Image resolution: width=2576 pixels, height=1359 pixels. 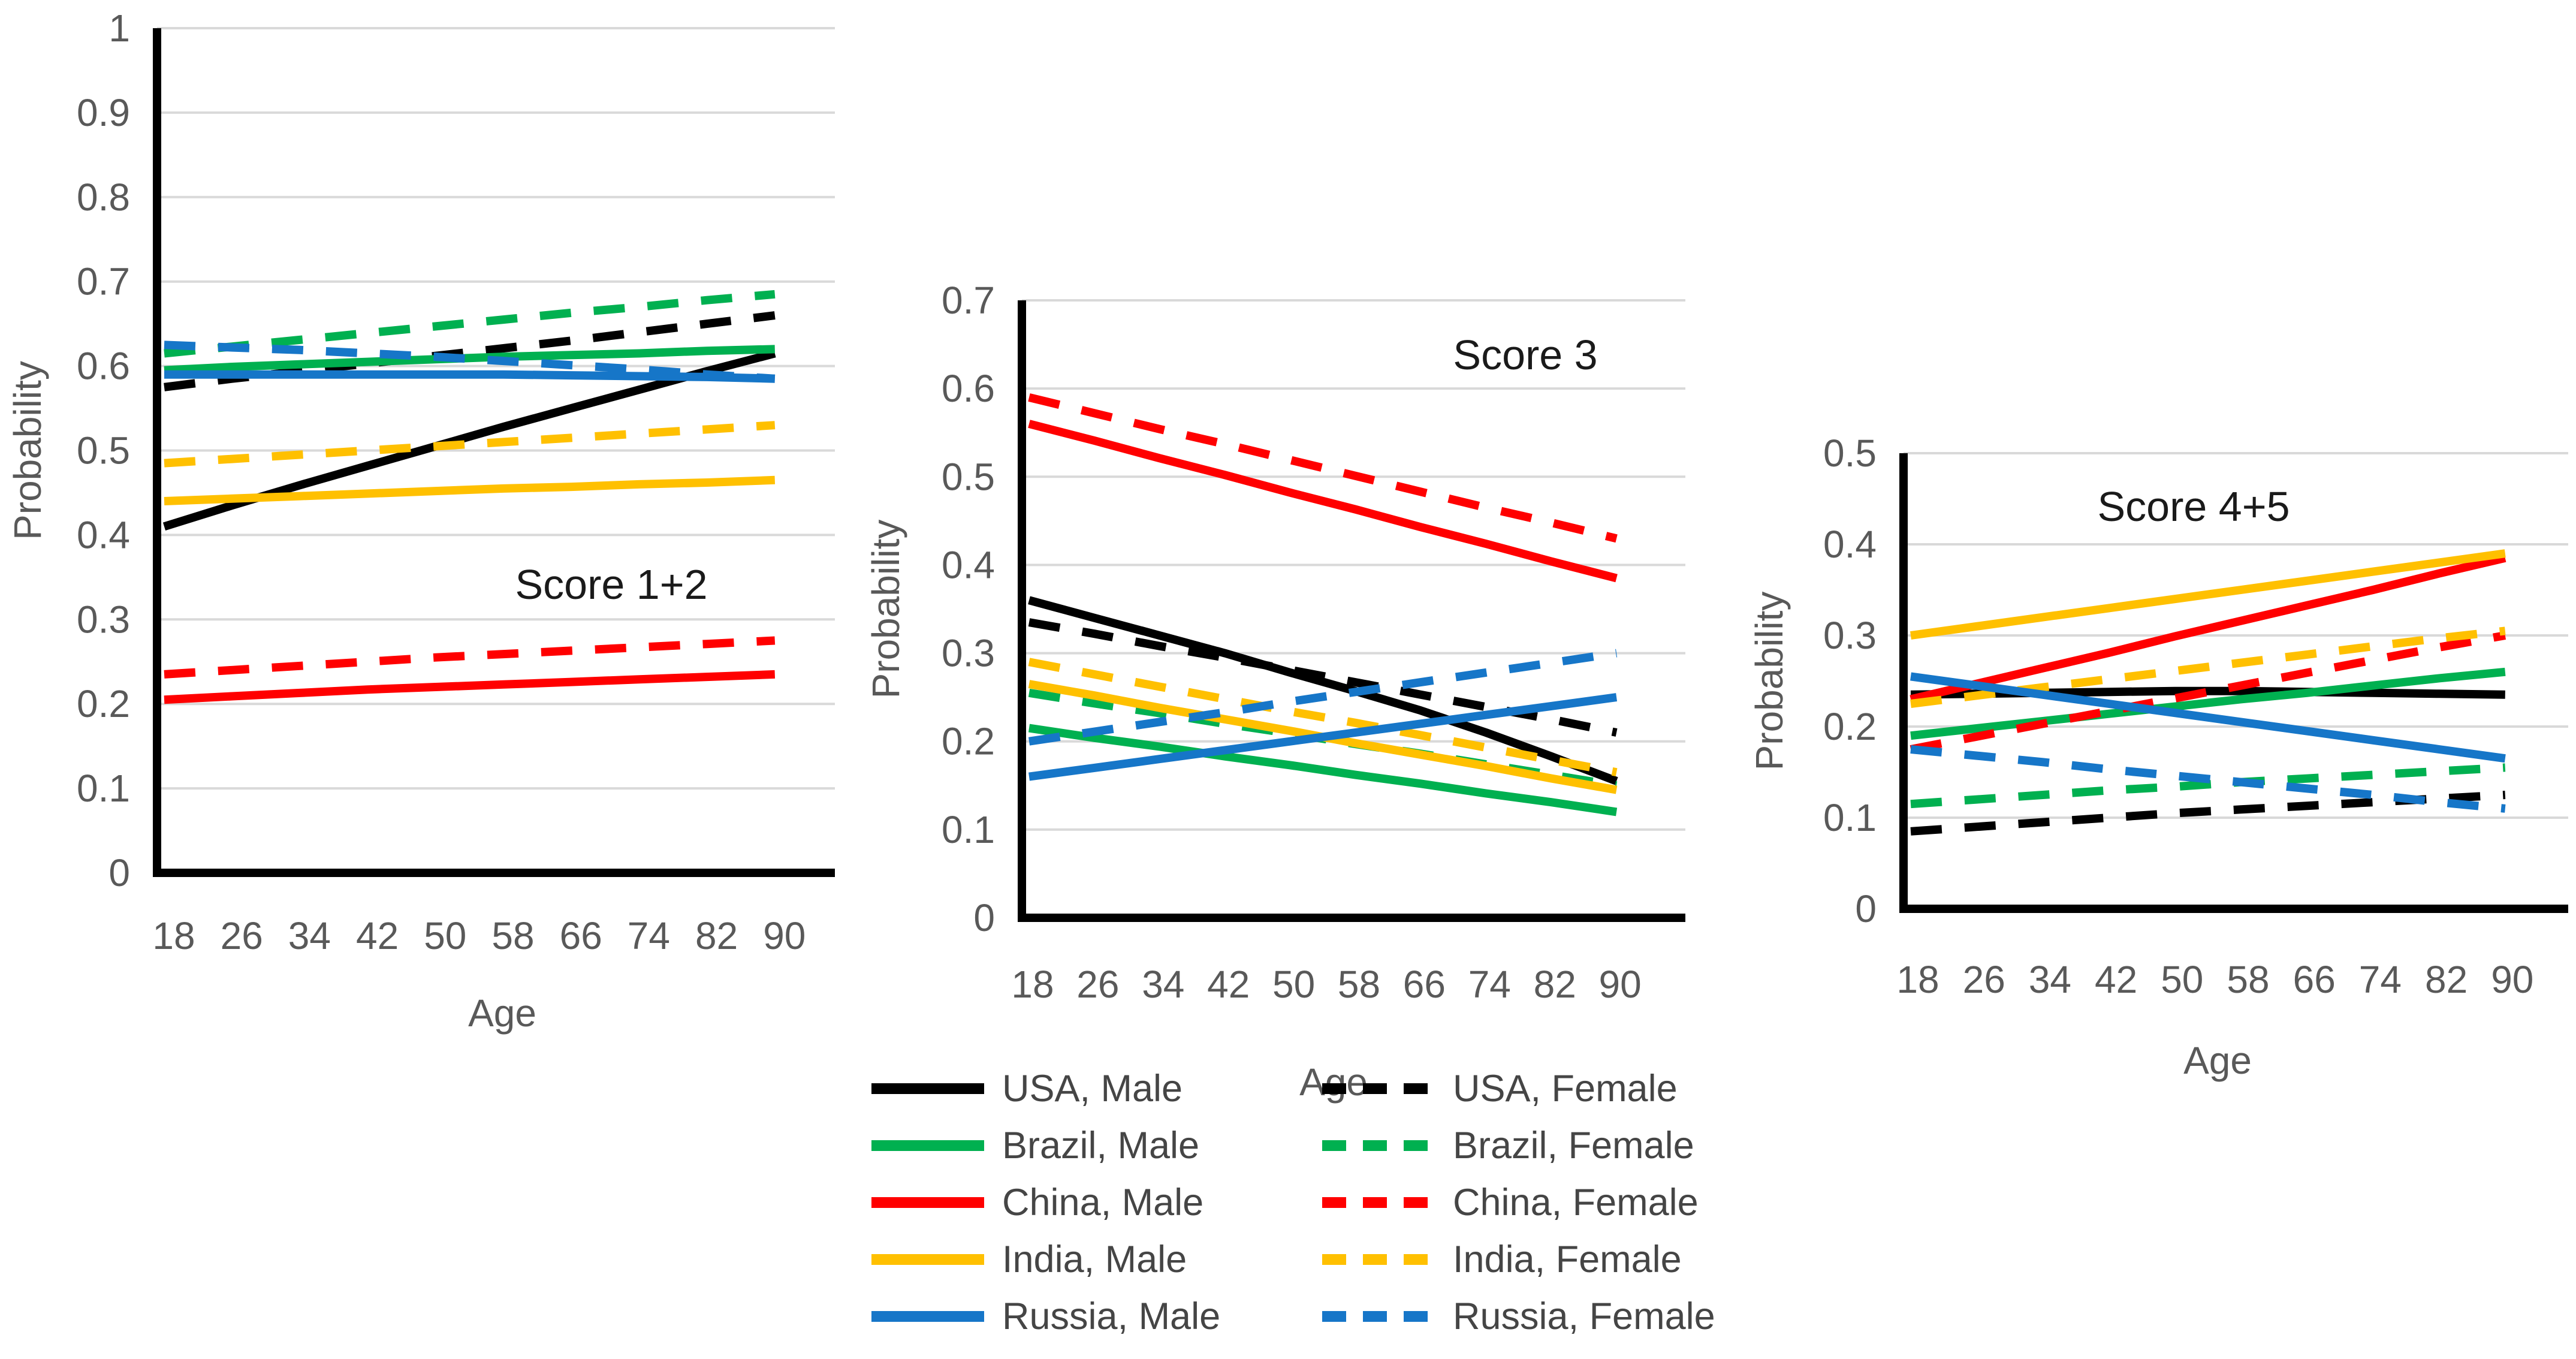 What do you see at coordinates (1525, 355) in the screenshot?
I see `chart-title: Score 3` at bounding box center [1525, 355].